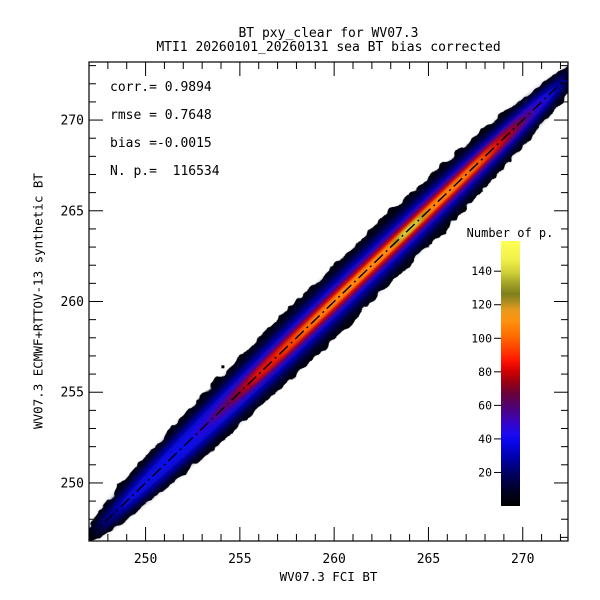 The image size is (600, 600). Describe the element at coordinates (510, 233) in the screenshot. I see `colorbar-title: Number of p.` at that location.